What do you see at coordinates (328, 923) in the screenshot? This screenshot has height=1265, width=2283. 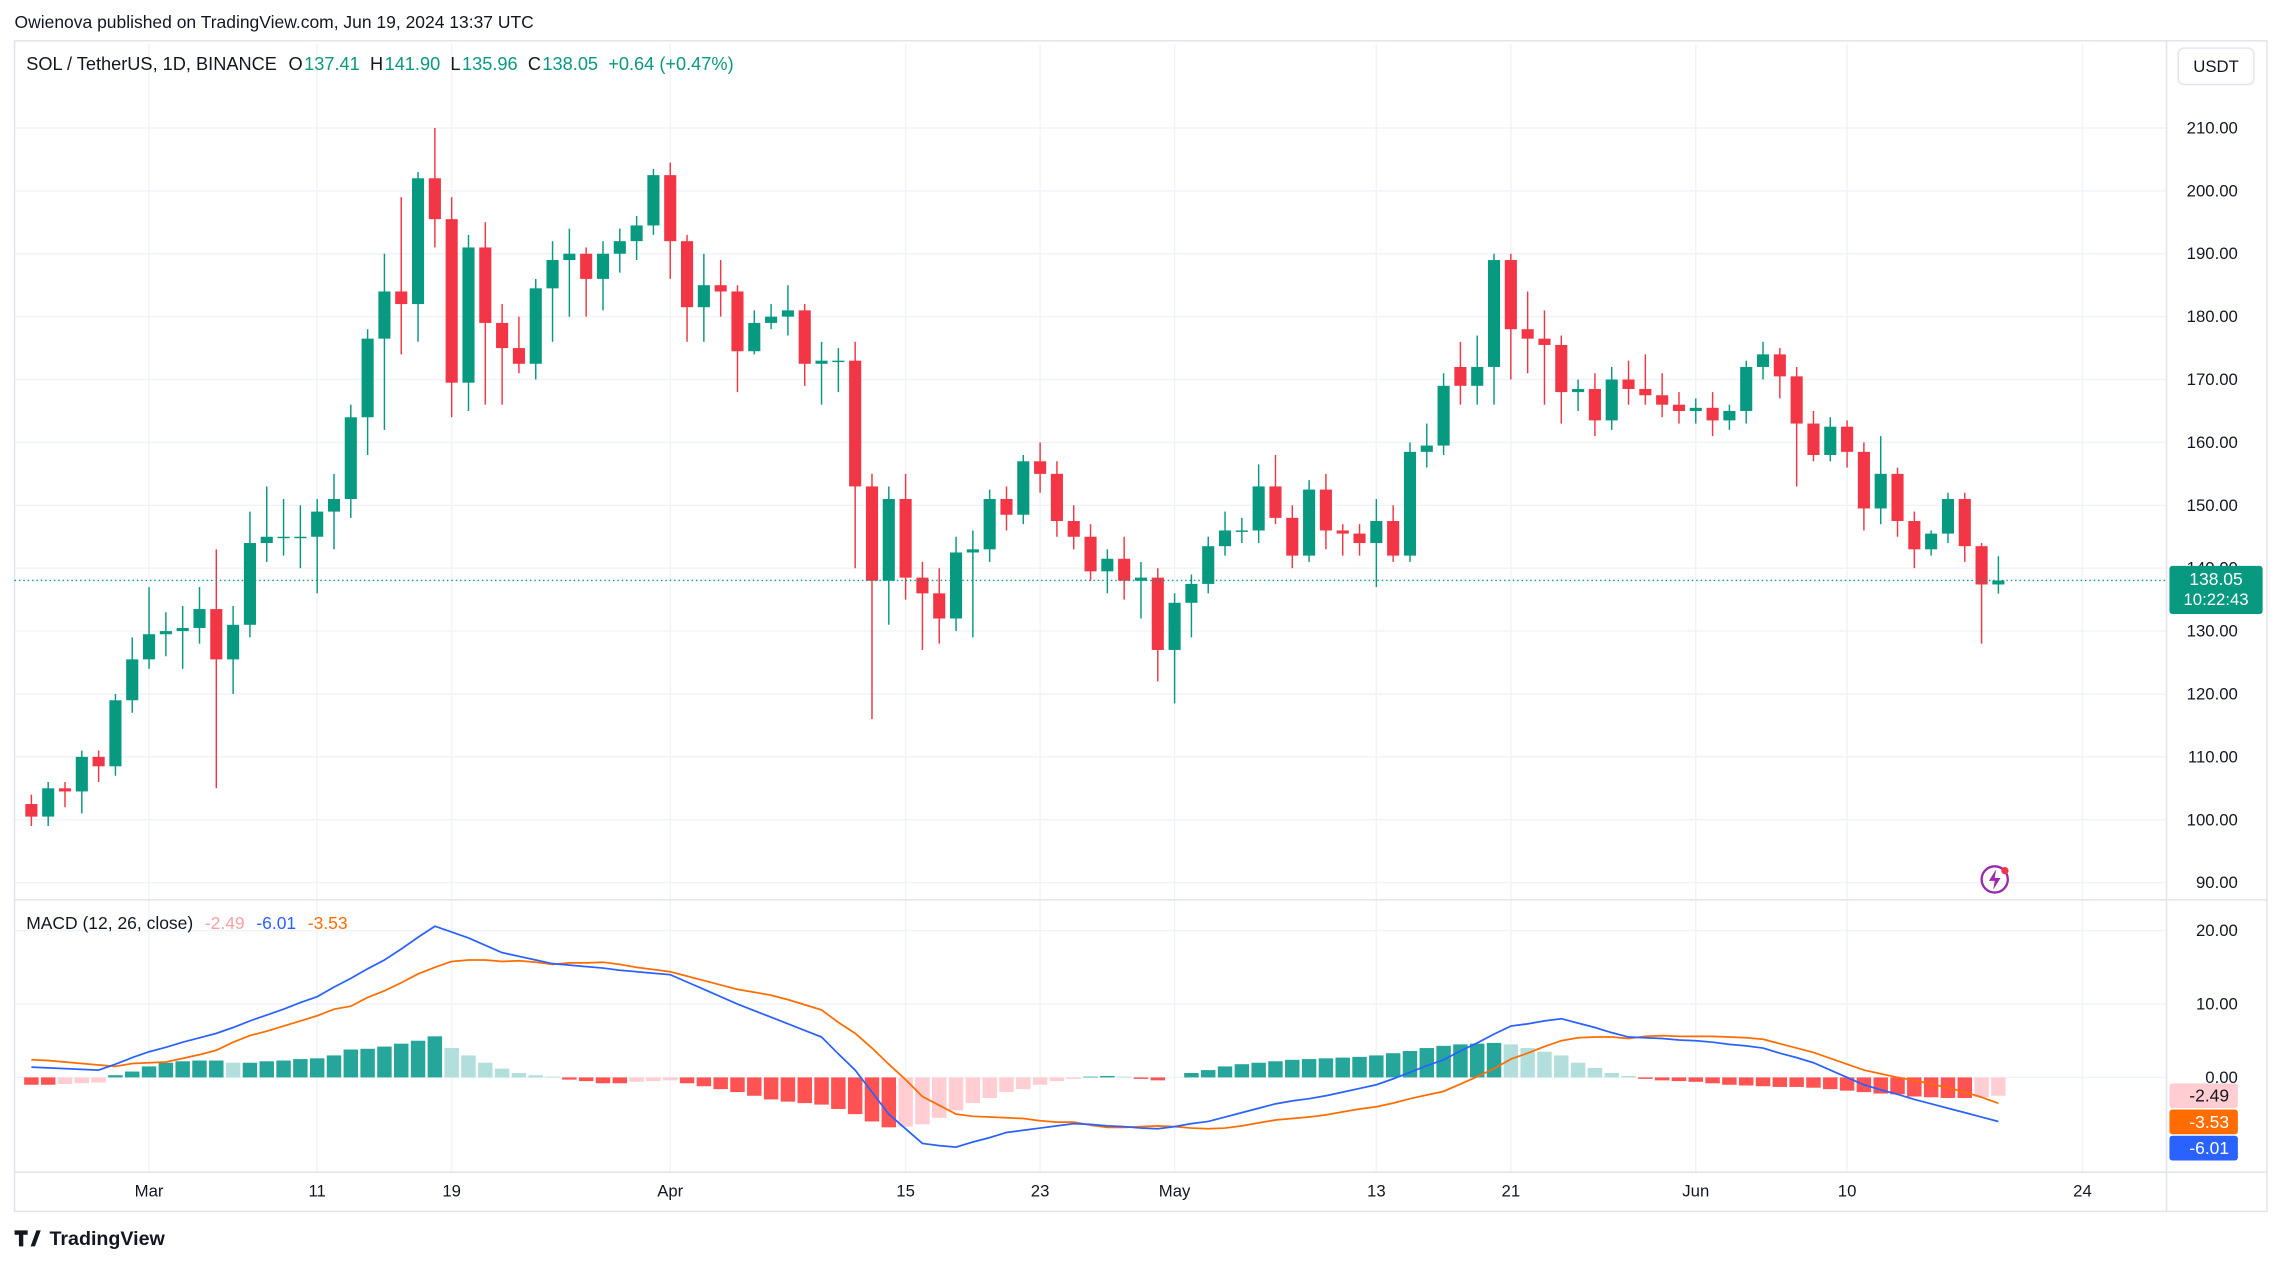 I see `signal-legend-value: -3.53` at bounding box center [328, 923].